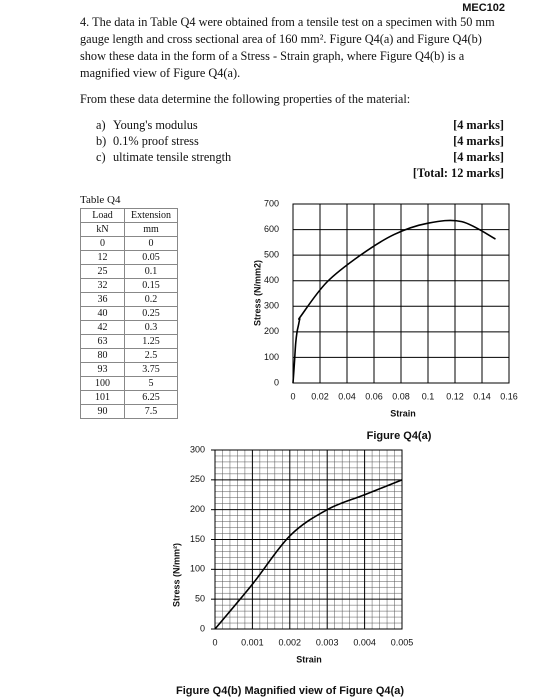 The image size is (551, 700). What do you see at coordinates (151, 397) in the screenshot?
I see `table-cell: 6.25` at bounding box center [151, 397].